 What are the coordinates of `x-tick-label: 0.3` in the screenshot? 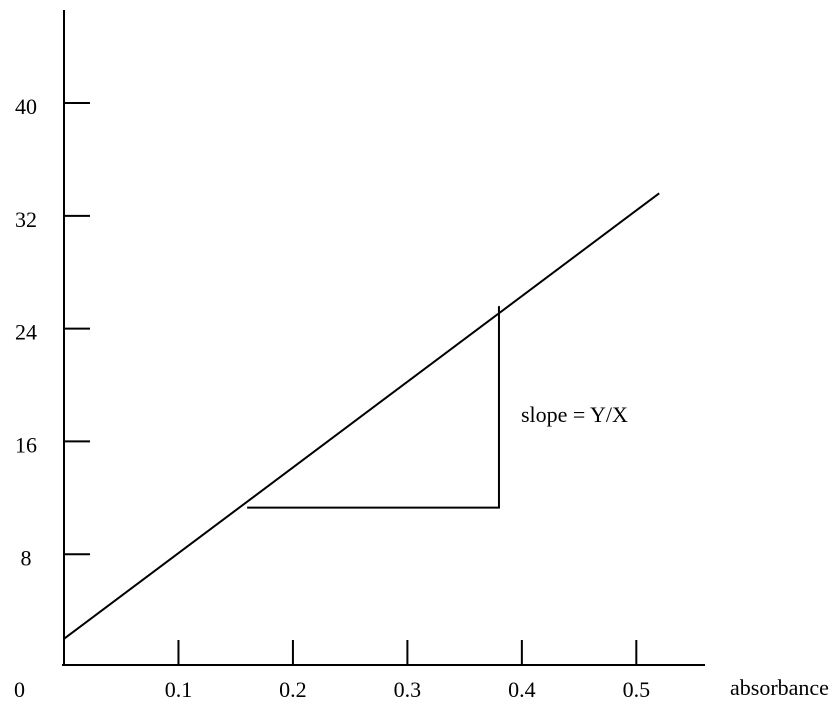 It's located at (408, 689).